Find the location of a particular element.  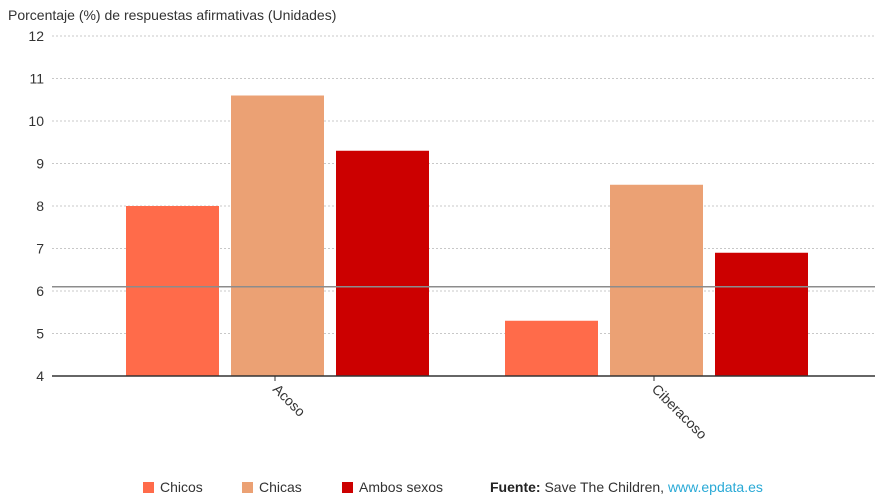

legend-swatch-chicas is located at coordinates (247, 487).